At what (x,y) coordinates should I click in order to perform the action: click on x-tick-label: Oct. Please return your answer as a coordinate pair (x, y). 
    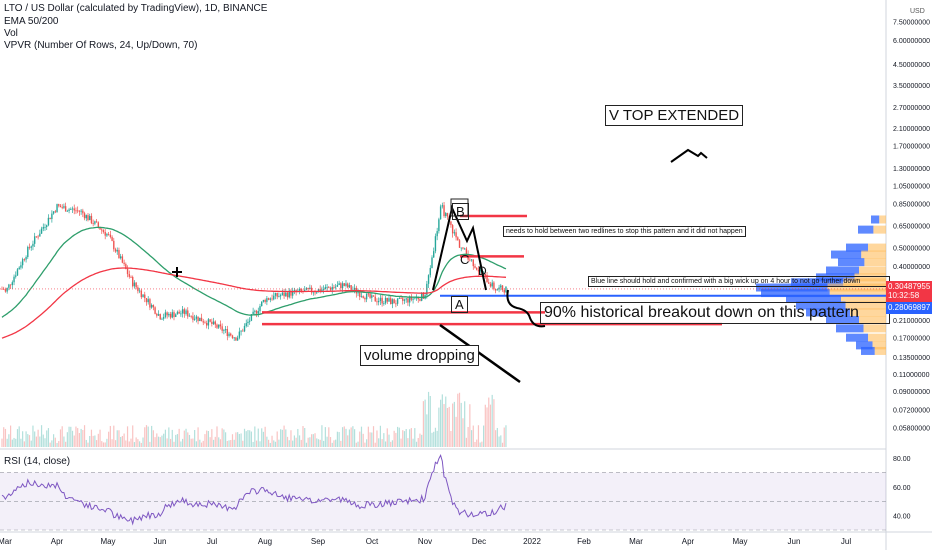
    Looking at the image, I should click on (372, 541).